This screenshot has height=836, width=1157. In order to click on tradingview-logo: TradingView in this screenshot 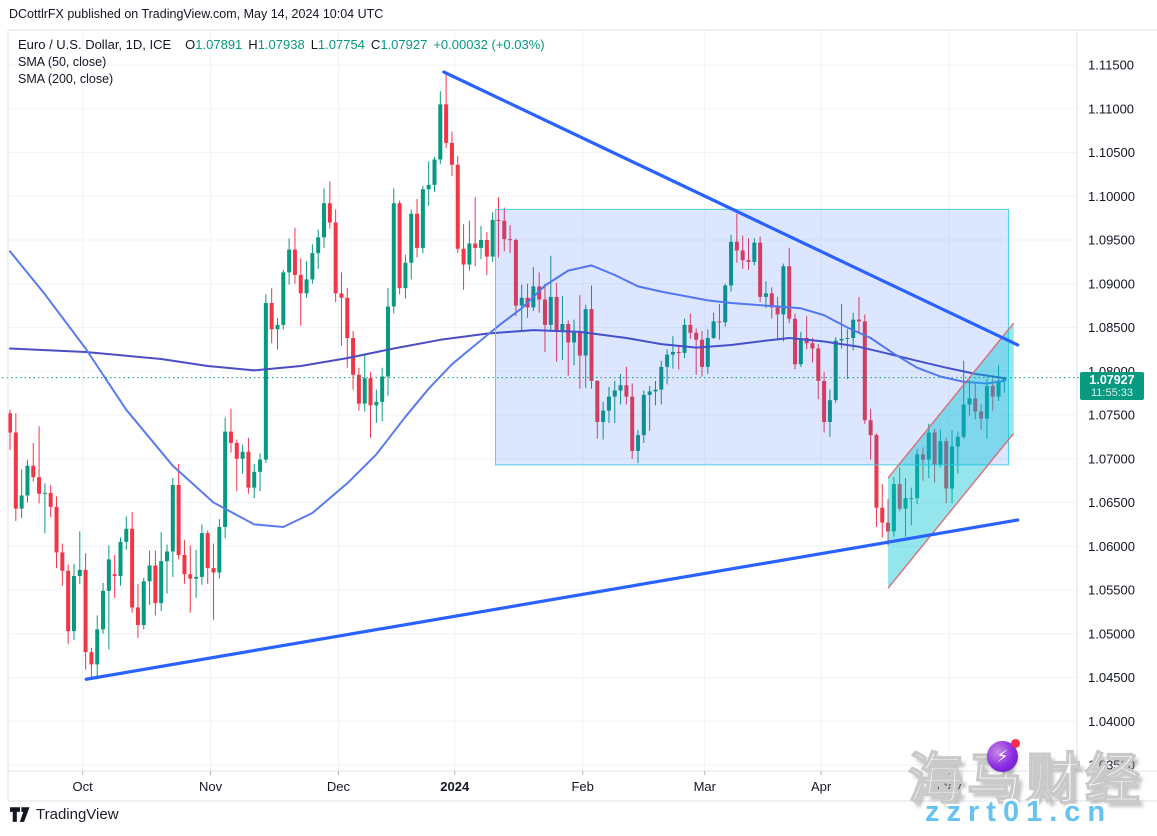, I will do `click(64, 814)`.